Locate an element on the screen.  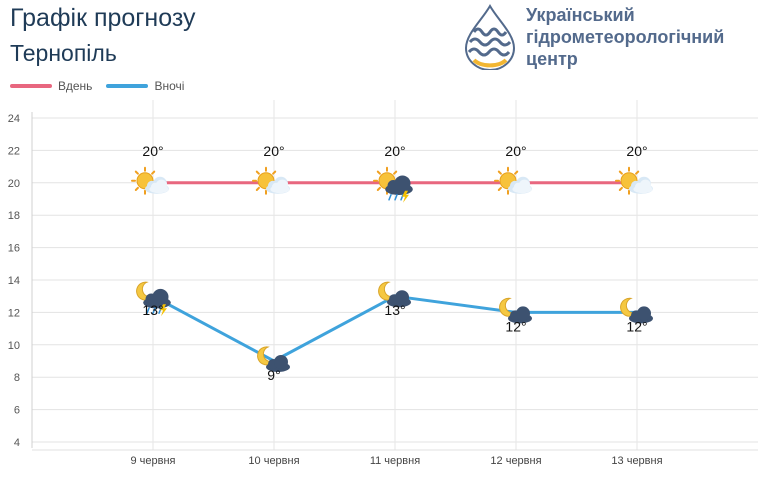
y-tick-label: 12 is located at coordinates (14, 313).